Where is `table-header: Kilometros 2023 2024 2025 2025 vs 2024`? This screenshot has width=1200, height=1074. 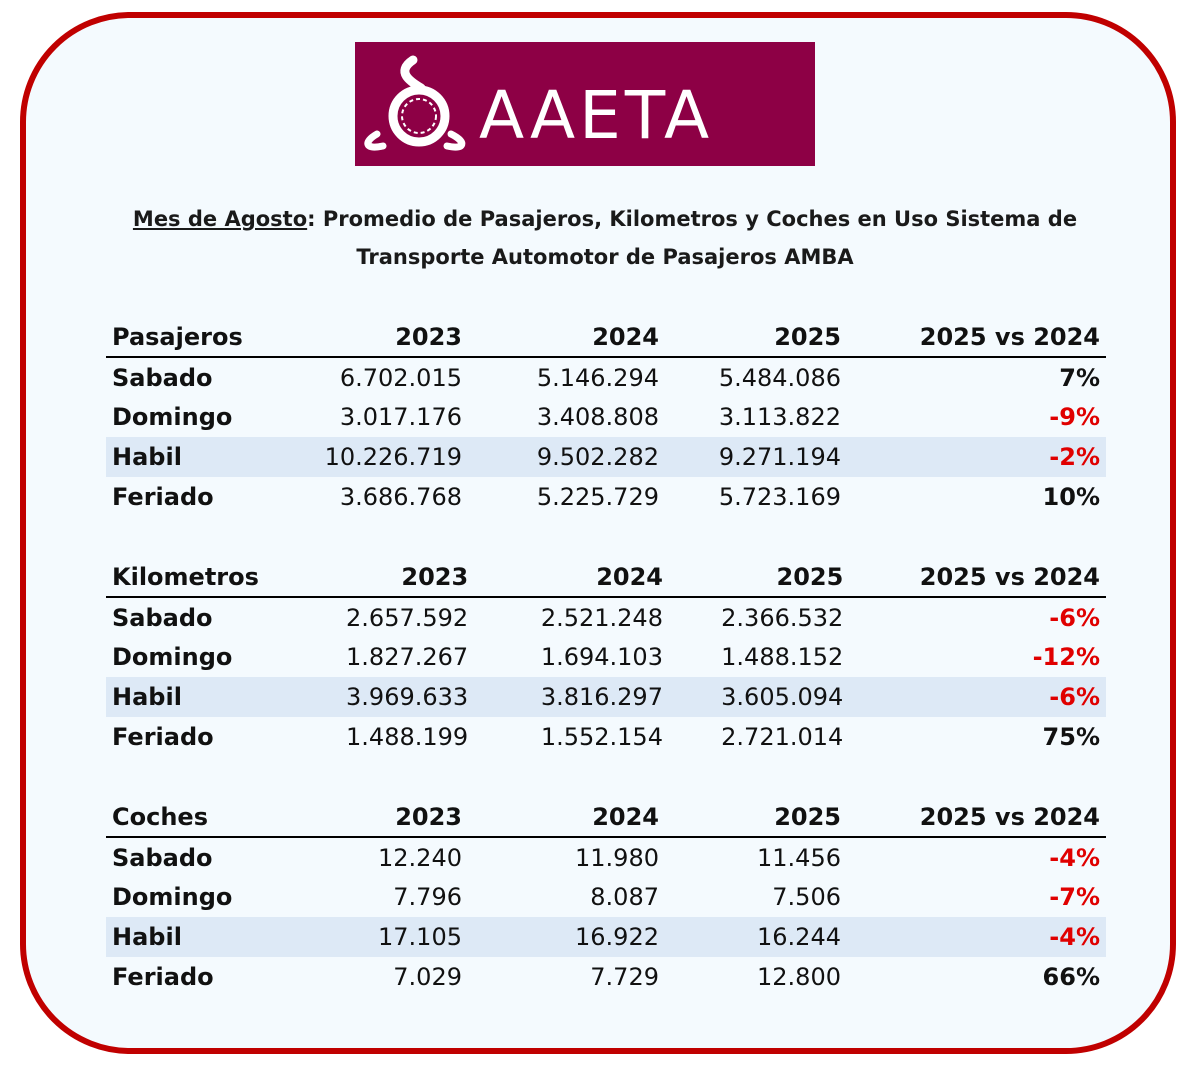
table-header: Kilometros 2023 2024 2025 2025 vs 2024 is located at coordinates (606, 577).